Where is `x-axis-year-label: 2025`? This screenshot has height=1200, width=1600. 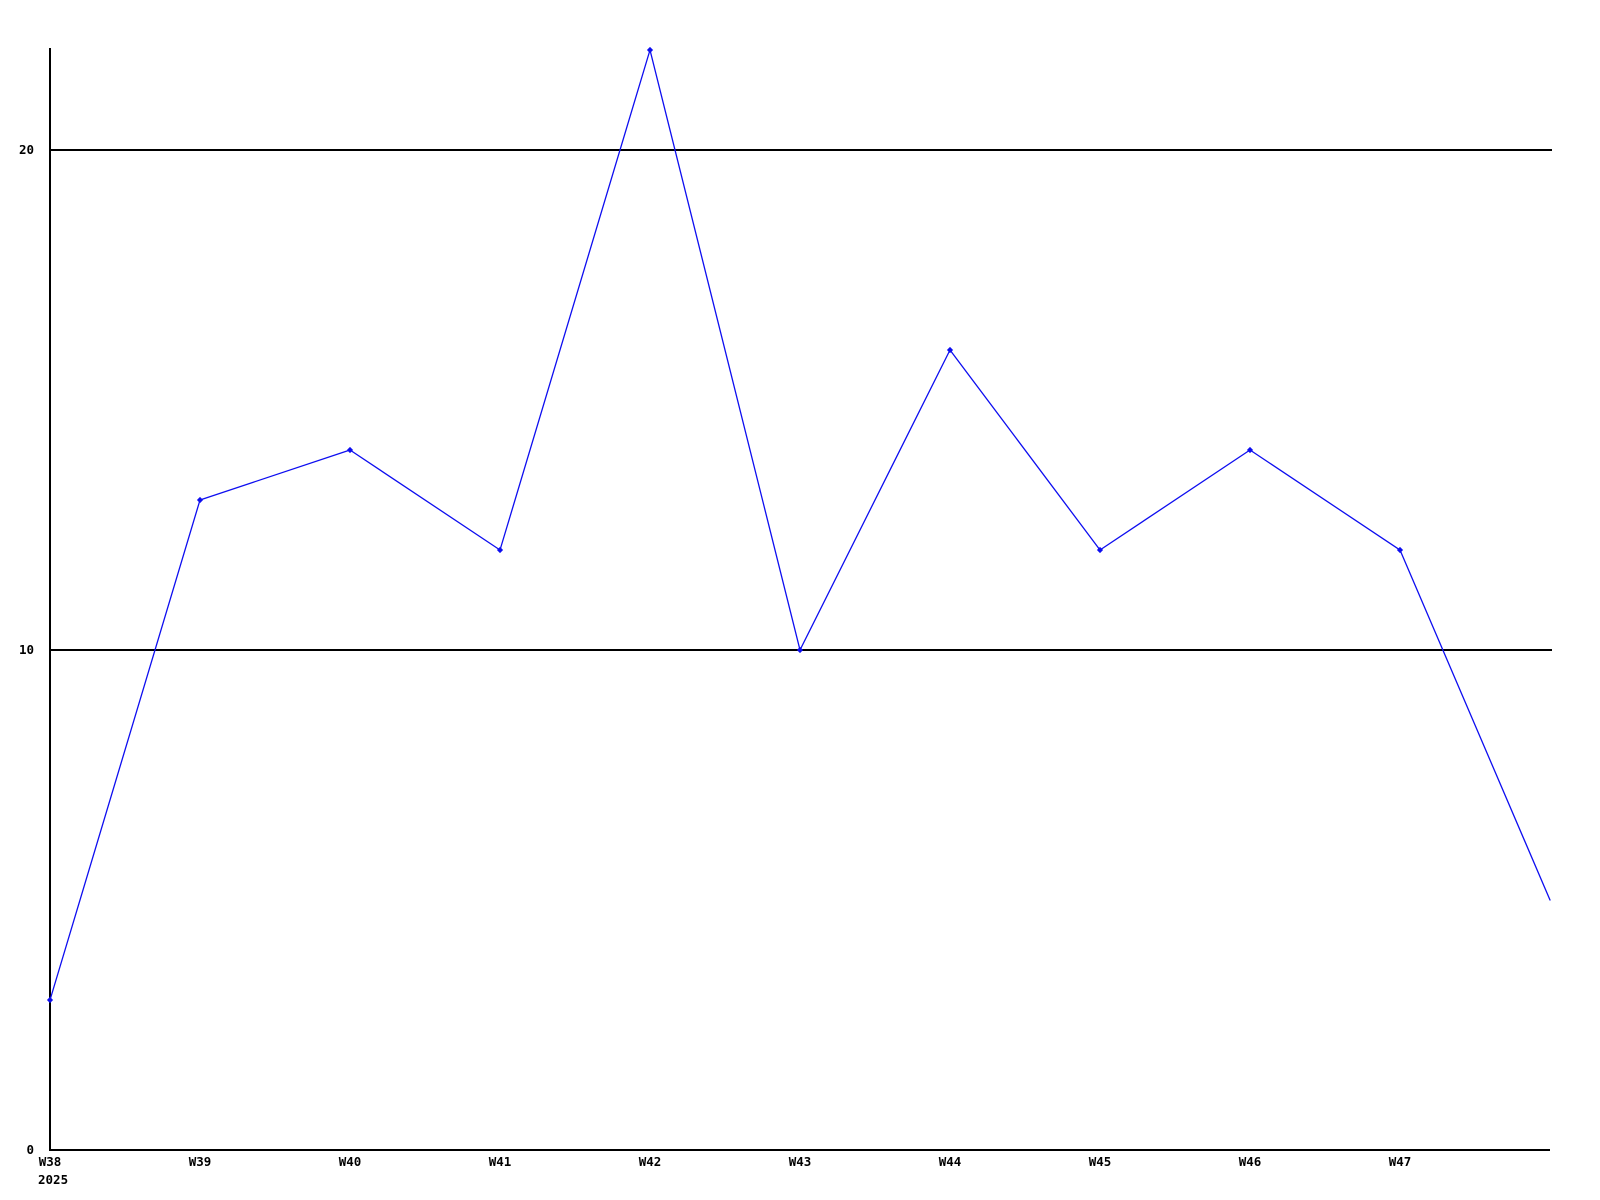 x-axis-year-label: 2025 is located at coordinates (53, 1179).